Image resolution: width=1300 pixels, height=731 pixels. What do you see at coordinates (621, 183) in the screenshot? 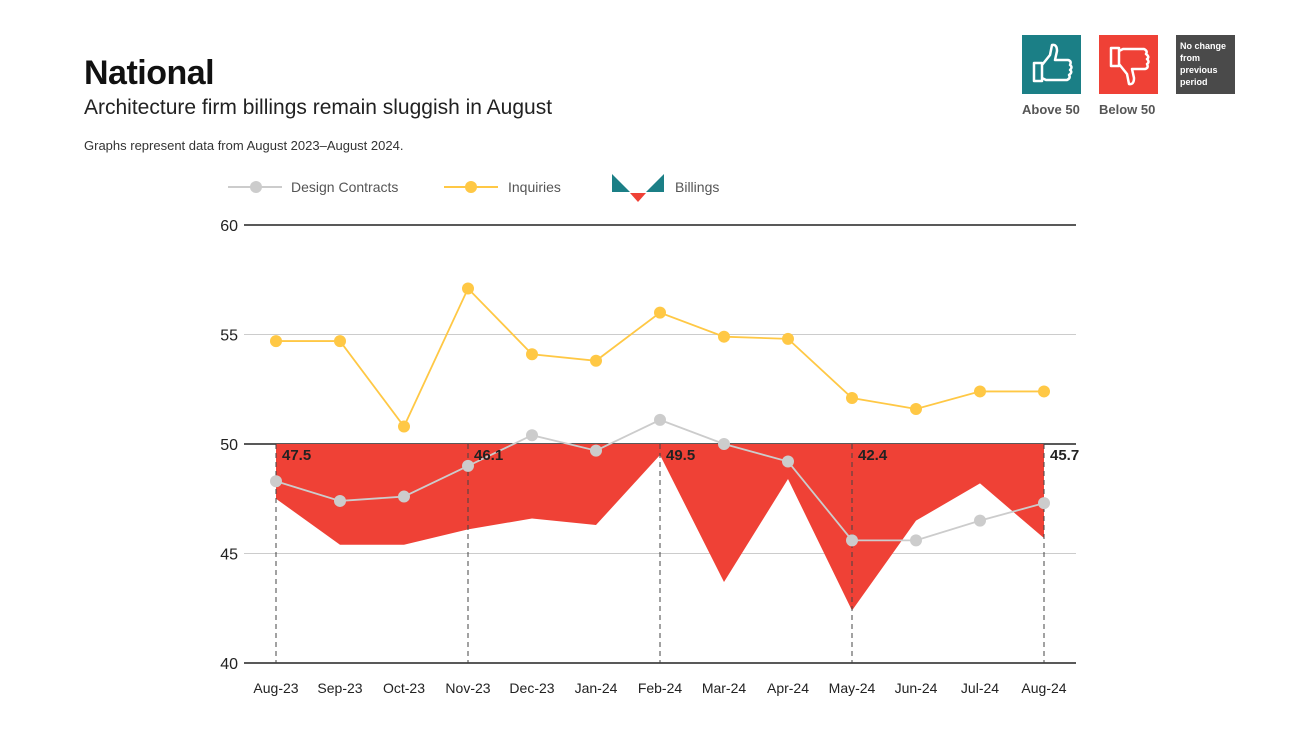
I see `legend-billings-above-left` at bounding box center [621, 183].